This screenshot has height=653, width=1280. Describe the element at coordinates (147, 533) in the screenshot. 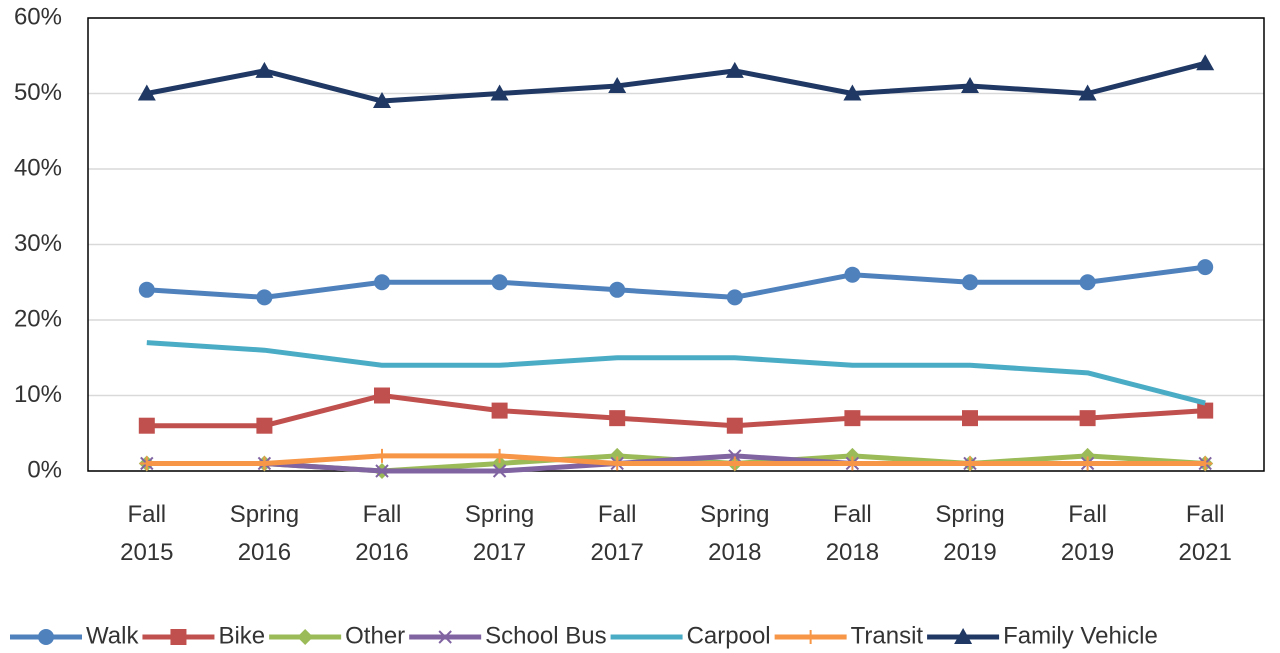

I see `x-tick-label: Fall 2015` at that location.